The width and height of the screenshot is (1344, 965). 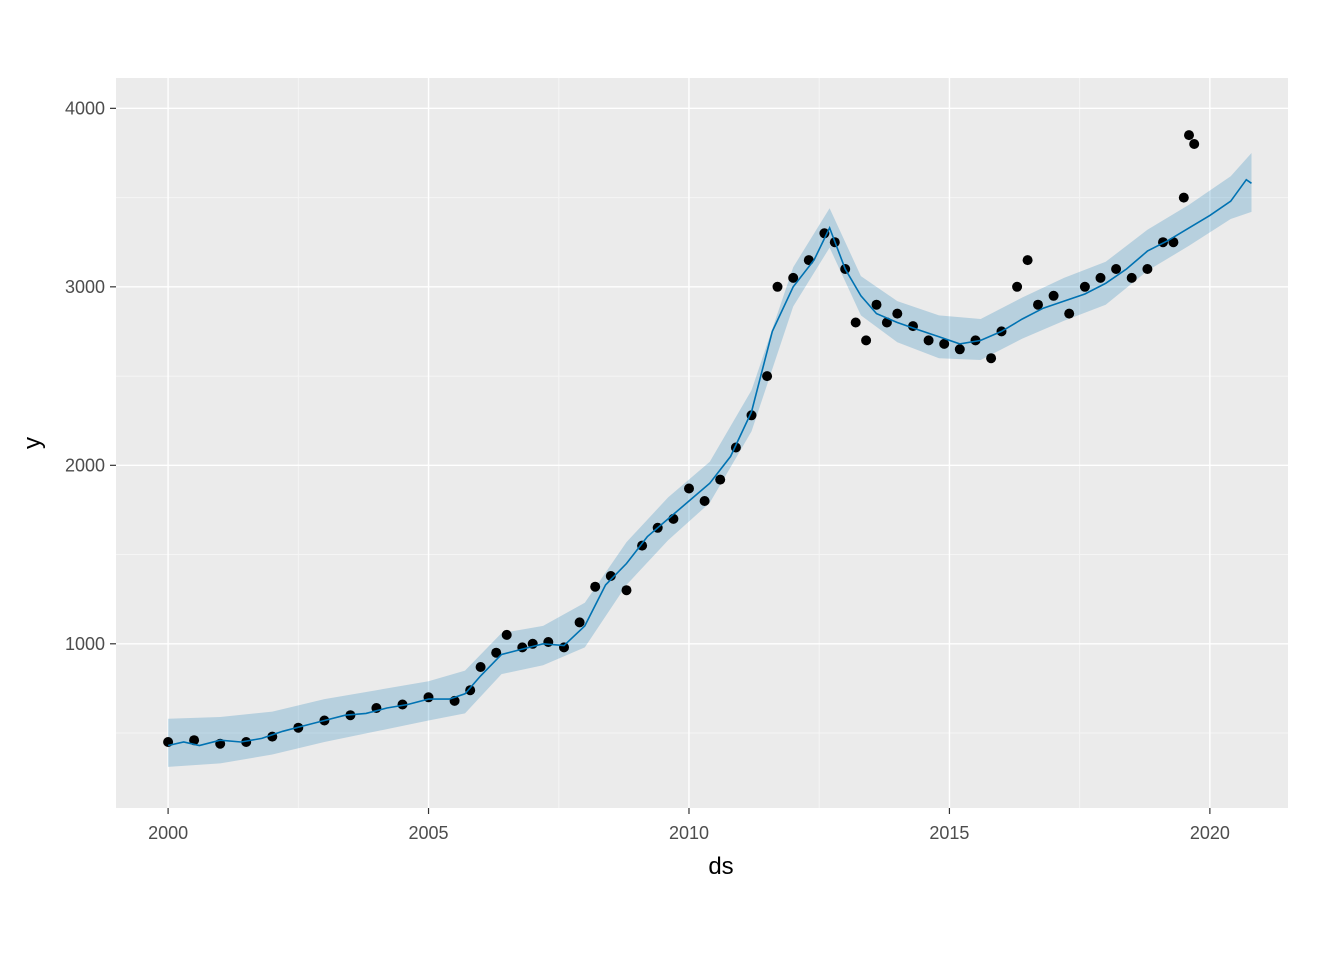 What do you see at coordinates (168, 833) in the screenshot?
I see `x-tick-label: 2000` at bounding box center [168, 833].